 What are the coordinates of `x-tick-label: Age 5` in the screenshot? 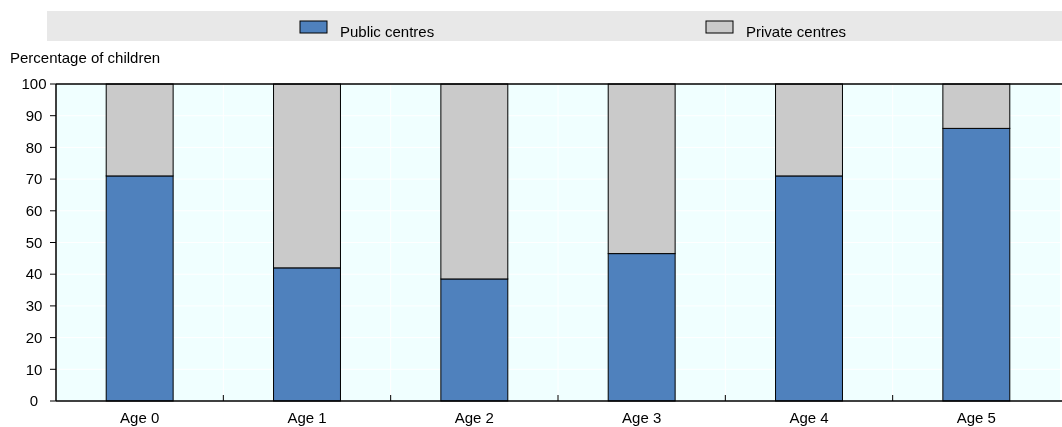 It's located at (976, 417).